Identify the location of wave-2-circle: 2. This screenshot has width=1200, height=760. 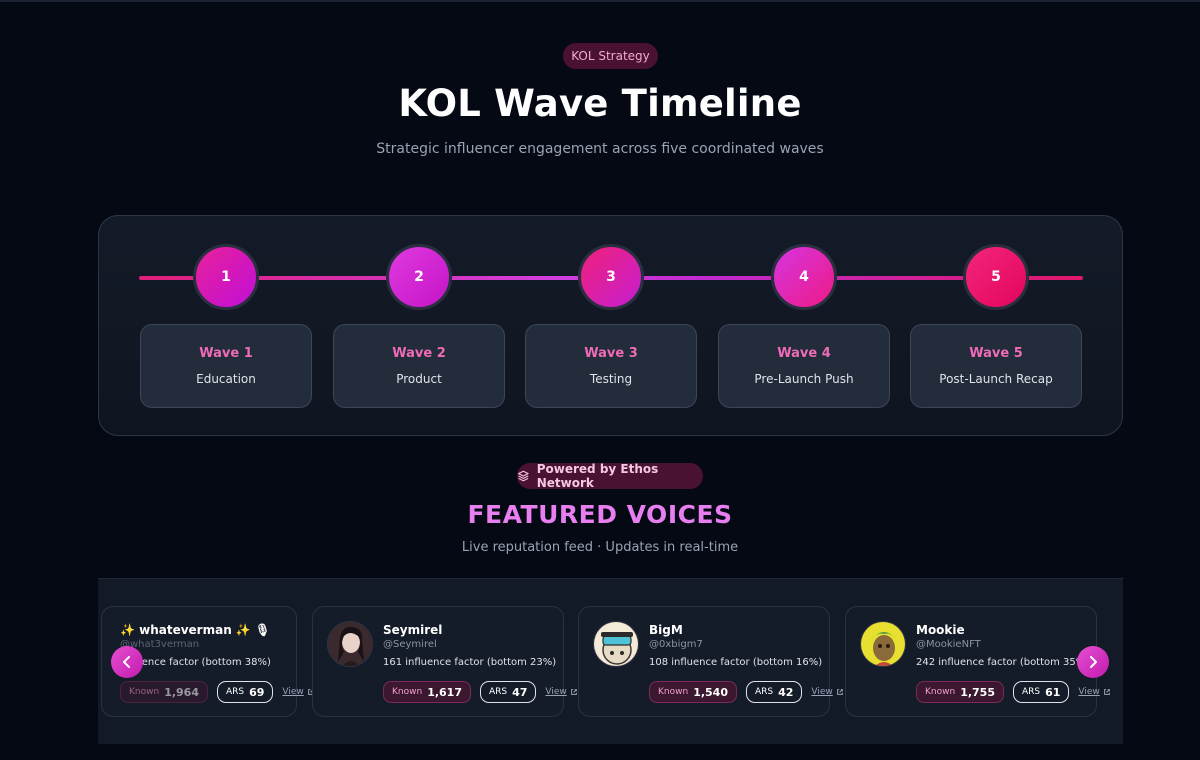
(419, 277).